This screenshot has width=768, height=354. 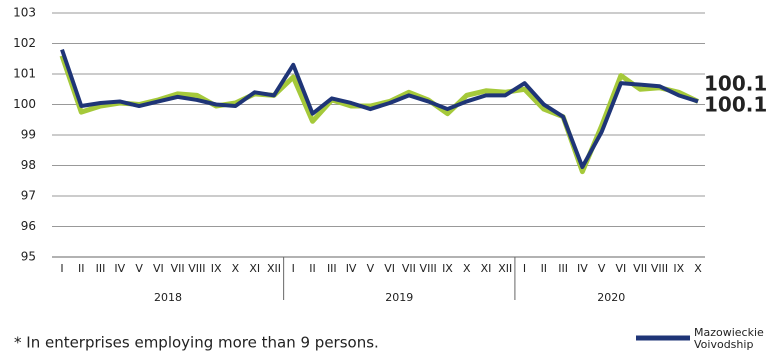 What do you see at coordinates (611, 297) in the screenshot?
I see `year-label: 2020` at bounding box center [611, 297].